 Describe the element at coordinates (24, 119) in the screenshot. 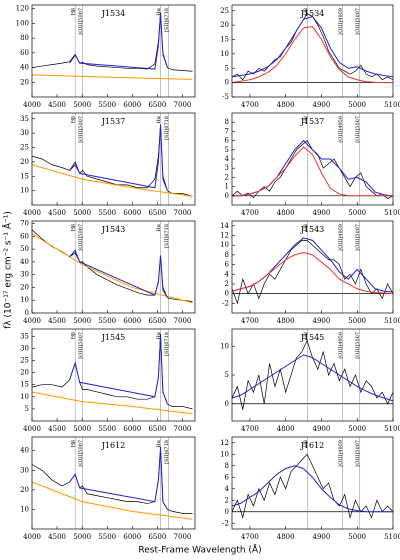

I see `y-tick-label: 35` at that location.